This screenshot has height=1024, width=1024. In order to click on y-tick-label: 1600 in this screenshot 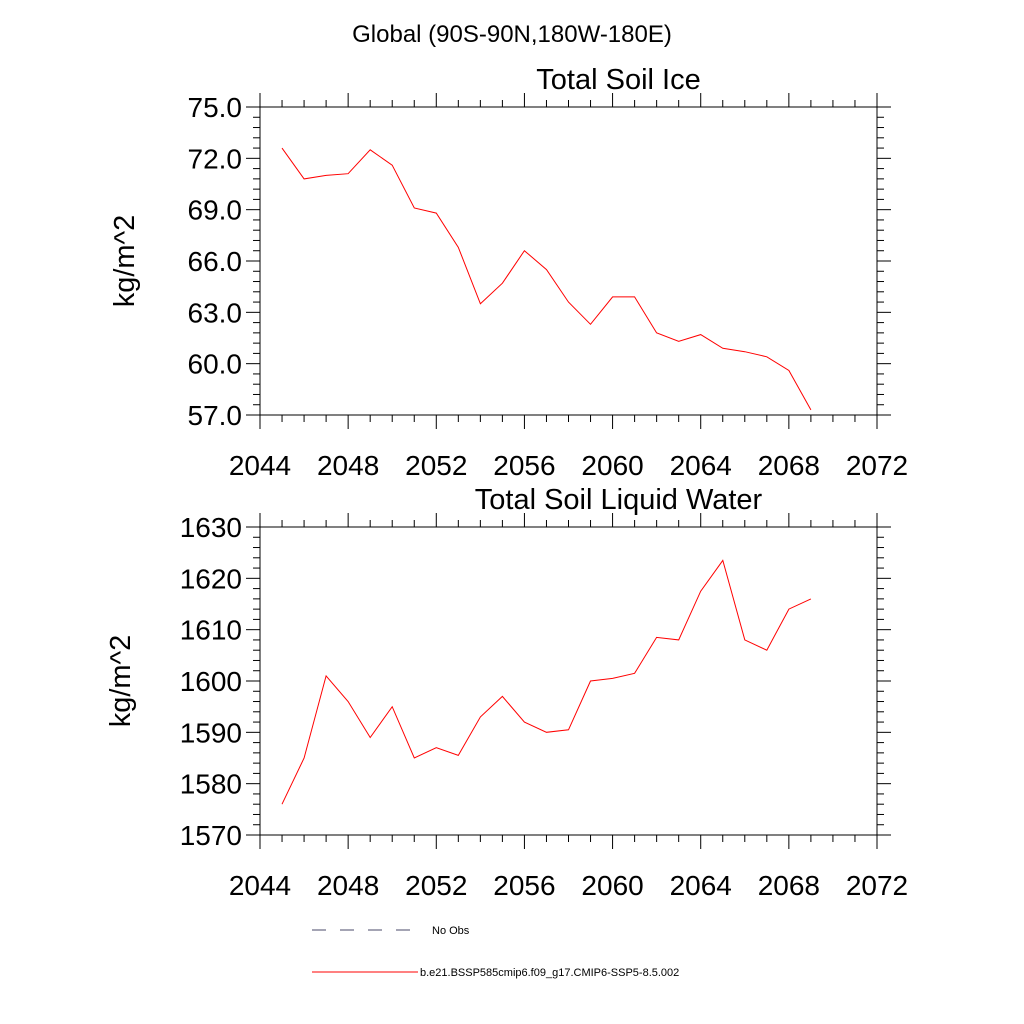, I will do `click(211, 681)`.